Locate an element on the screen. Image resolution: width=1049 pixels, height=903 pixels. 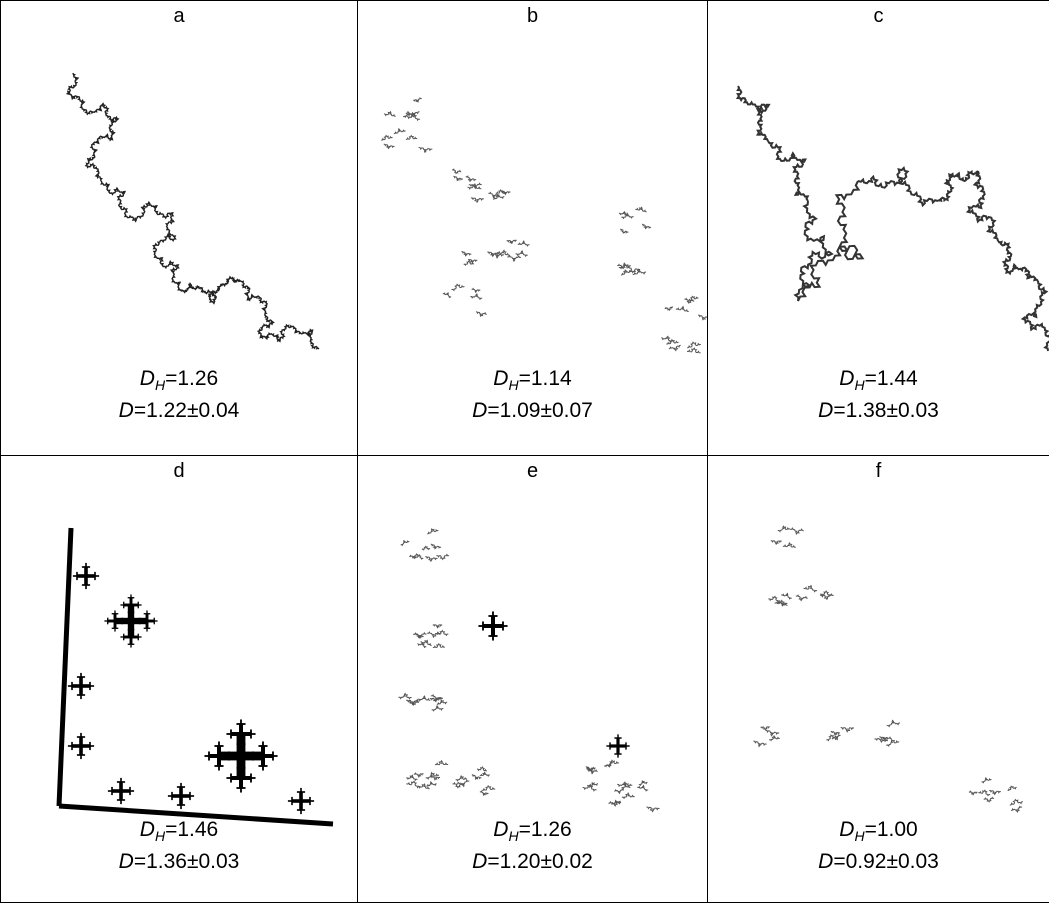
dh-line: DH=1.26 is located at coordinates (179, 379).